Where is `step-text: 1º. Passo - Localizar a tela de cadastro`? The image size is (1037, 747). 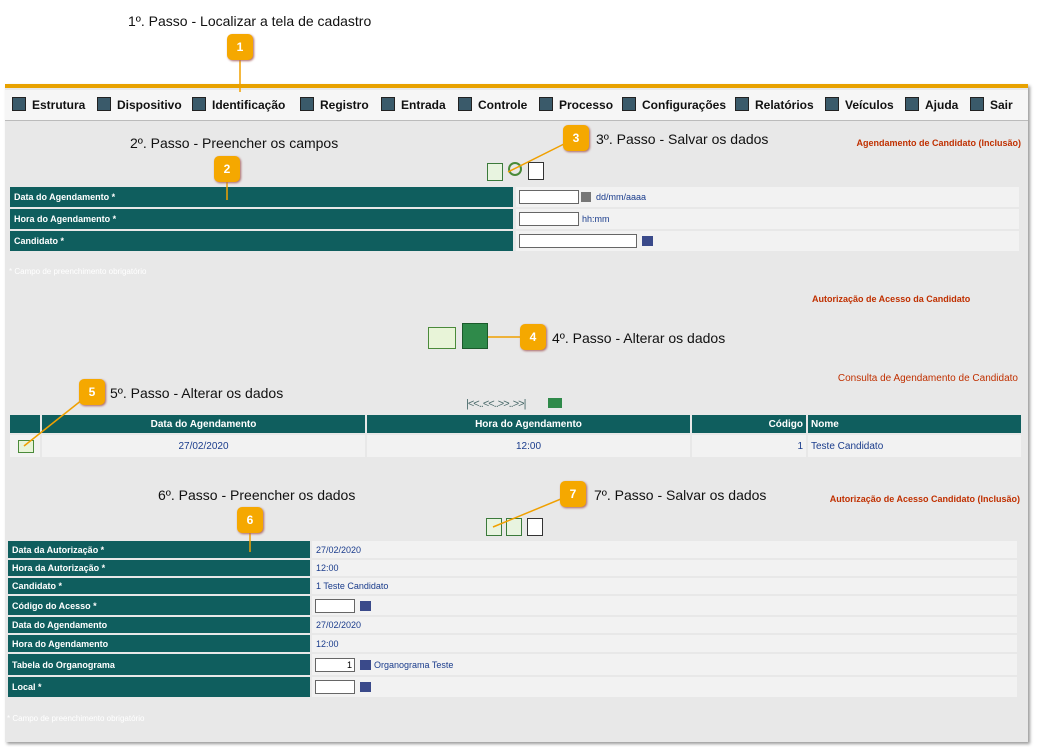 step-text: 1º. Passo - Localizar a tela de cadastro is located at coordinates (250, 21).